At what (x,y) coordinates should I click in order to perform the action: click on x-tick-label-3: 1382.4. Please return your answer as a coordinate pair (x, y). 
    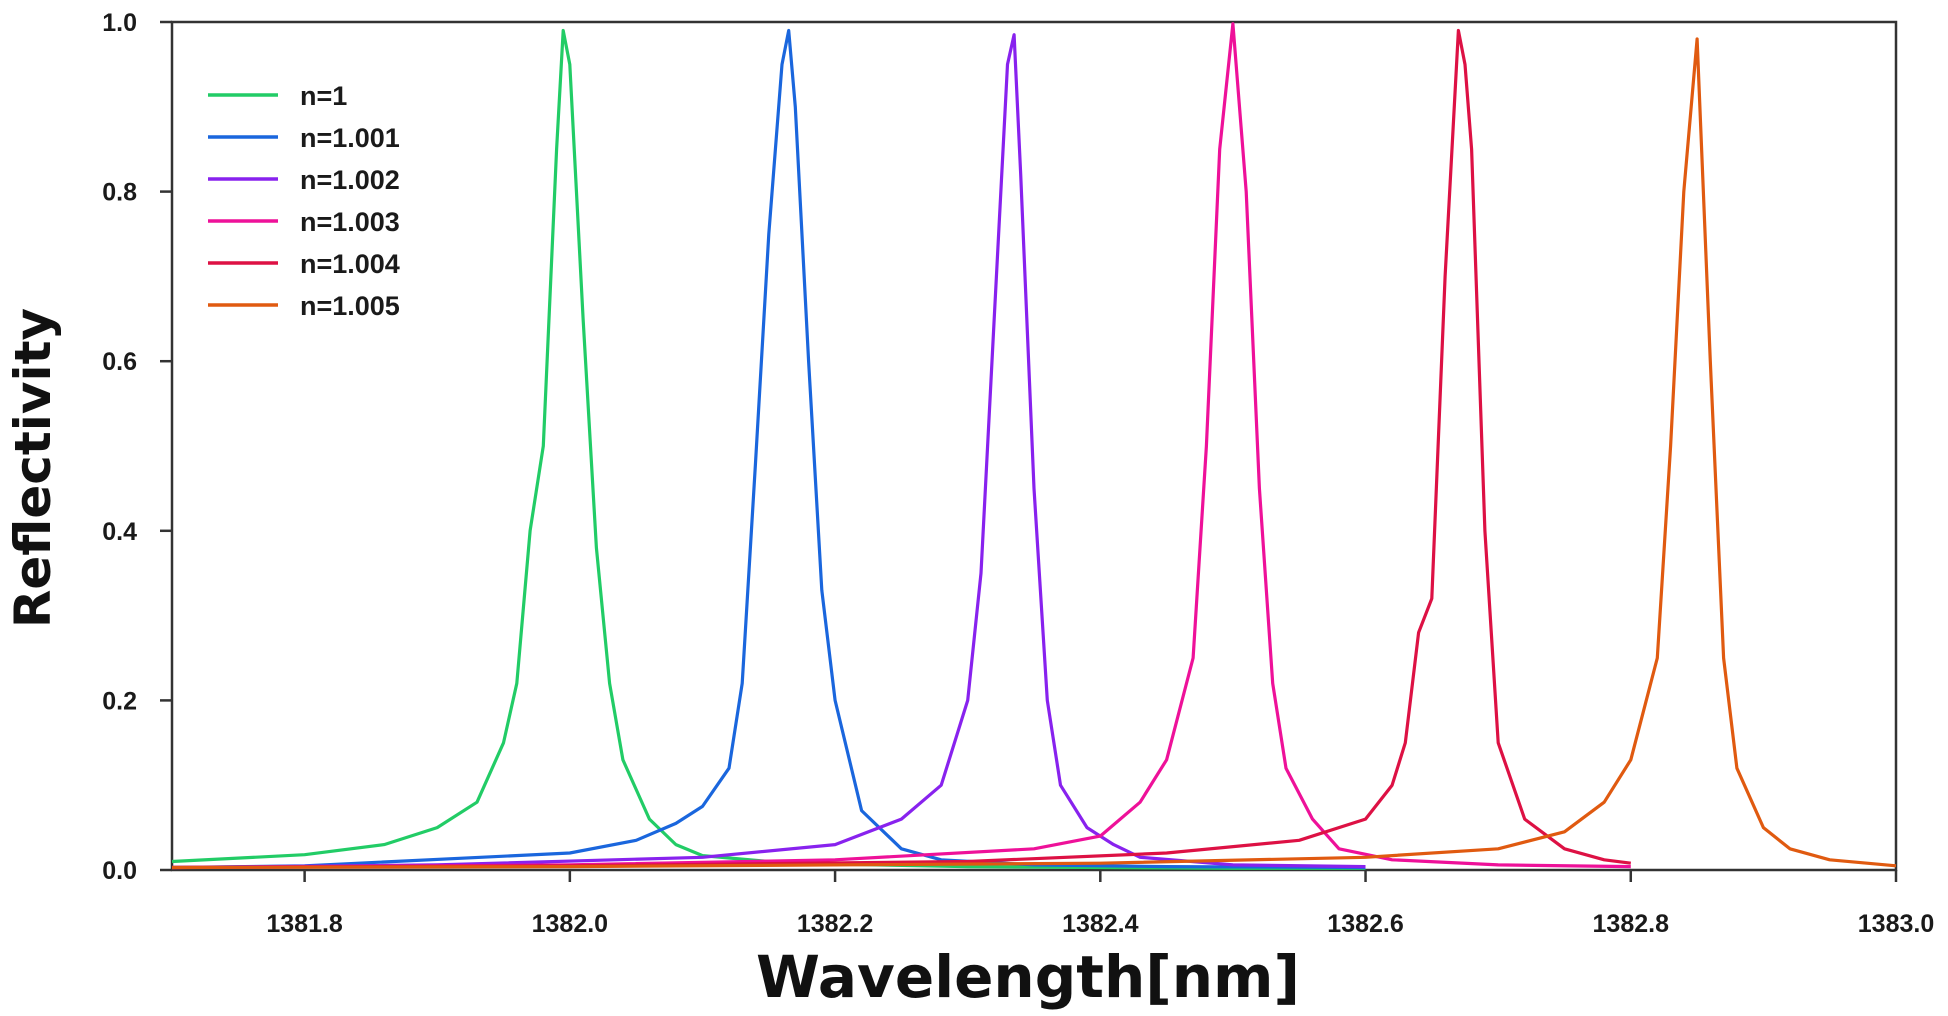
    Looking at the image, I should click on (1100, 924).